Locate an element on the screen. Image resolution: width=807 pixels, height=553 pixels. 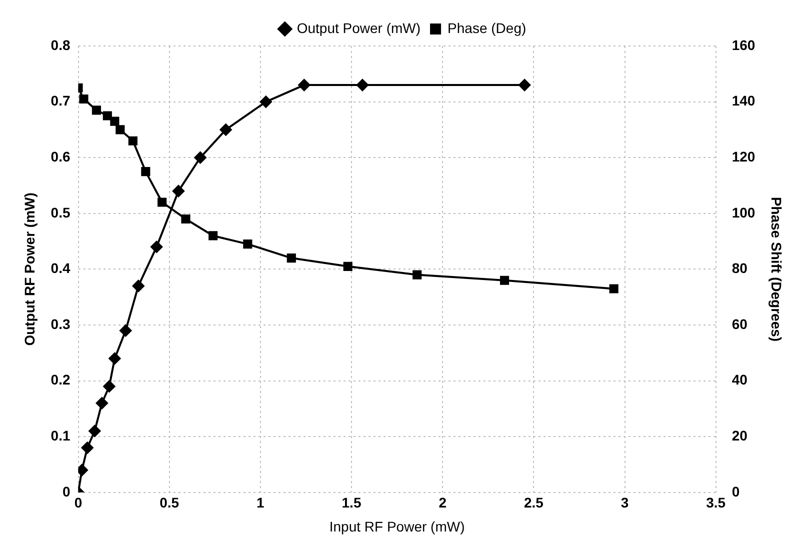
y2-tick-label: 140 is located at coordinates (744, 100).